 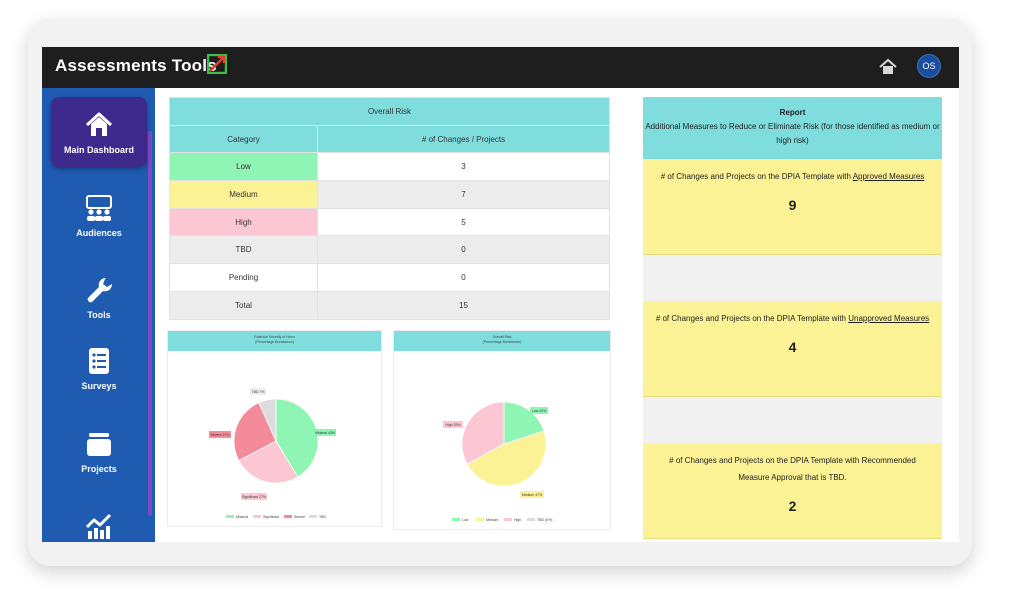 I want to click on count-cell: 5, so click(x=463, y=222).